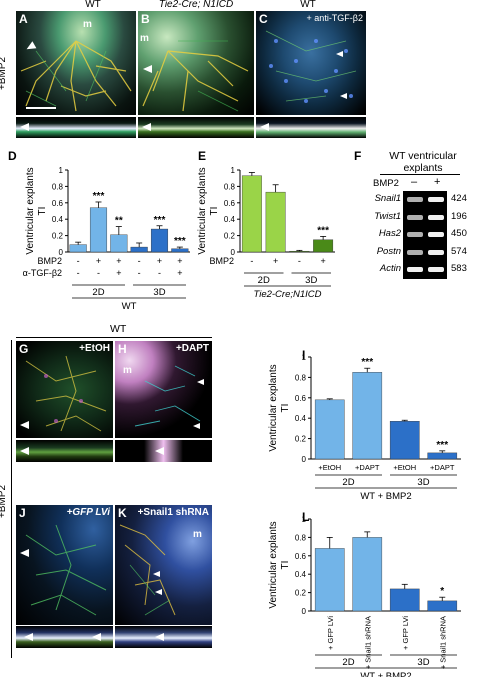 The height and width of the screenshot is (682, 491). I want to click on side-label-bottom: +BMP2, so click(4, 501).